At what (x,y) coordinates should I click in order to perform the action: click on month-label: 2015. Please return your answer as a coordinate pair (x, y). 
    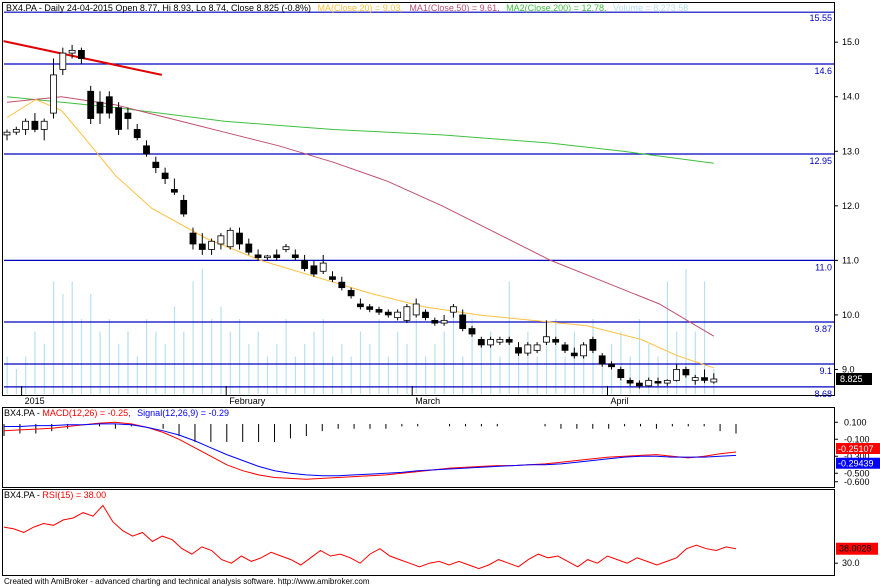
    Looking at the image, I should click on (35, 401).